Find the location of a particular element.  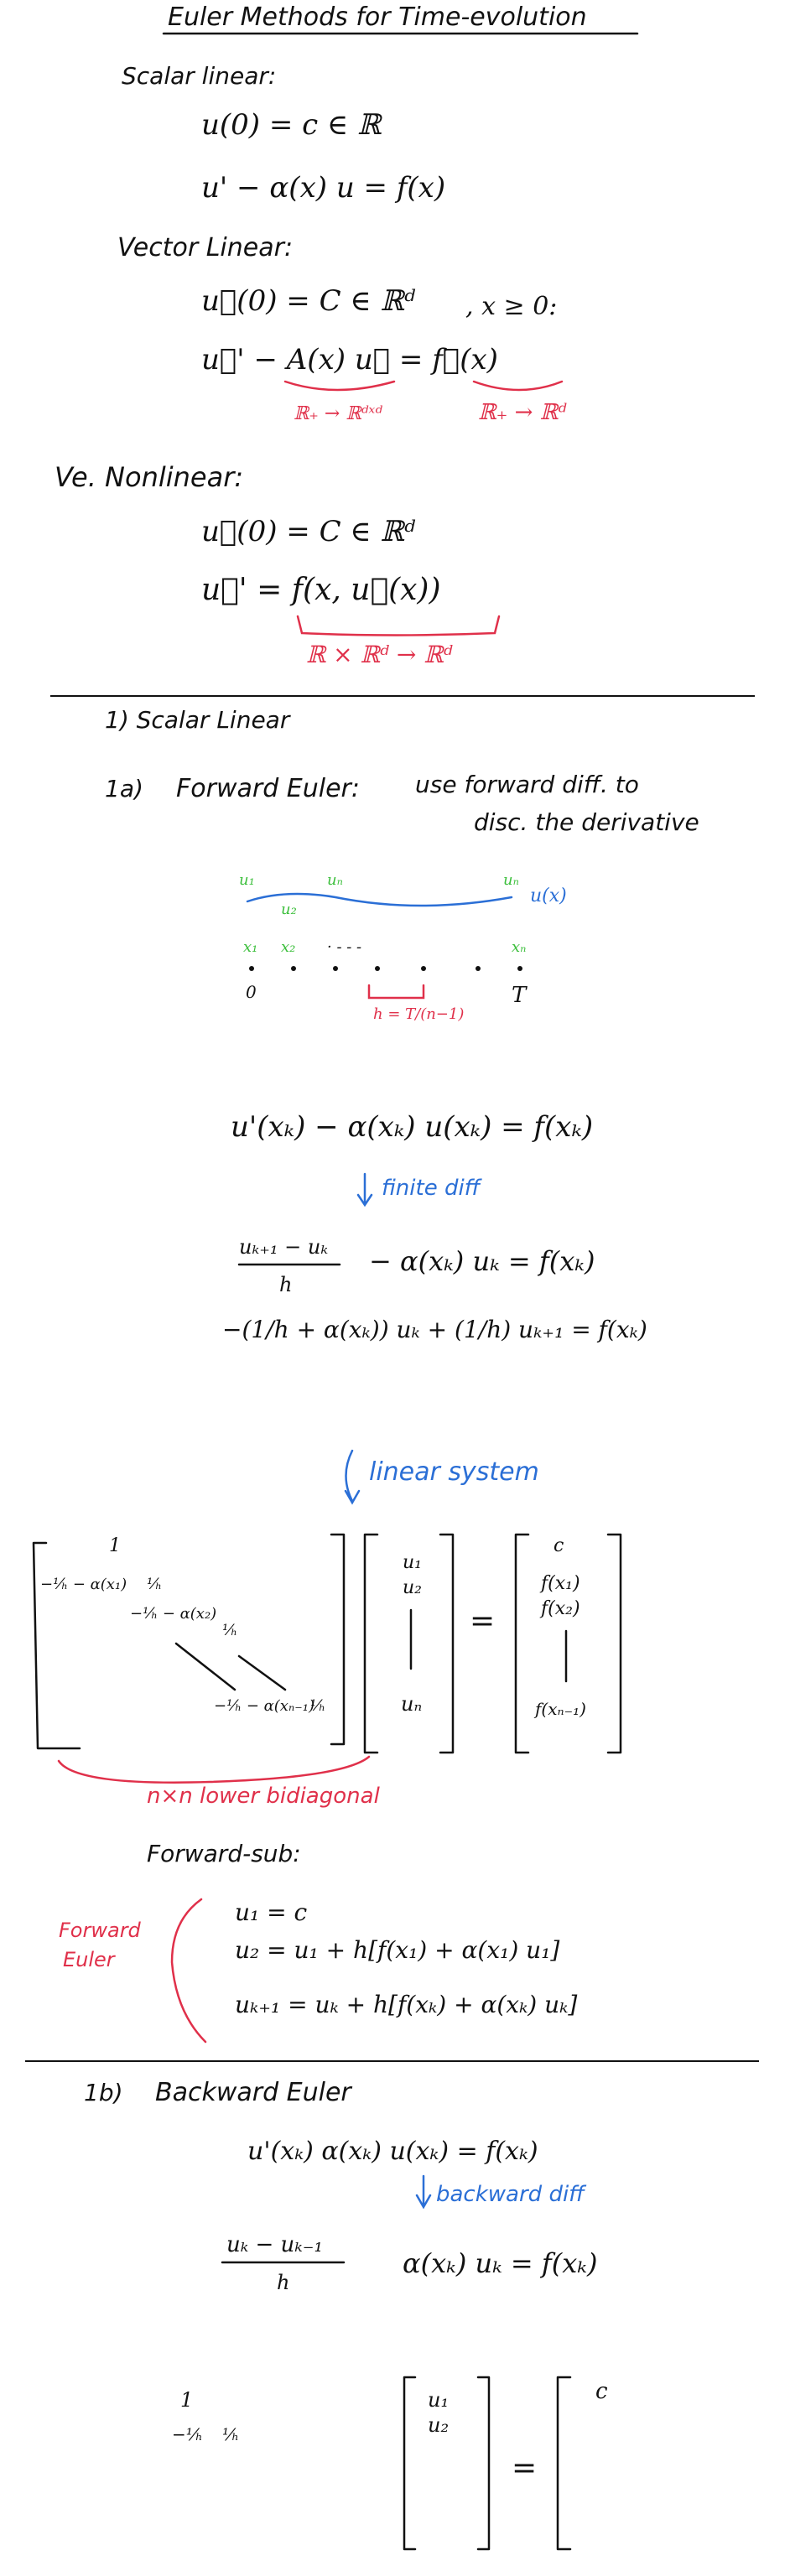

vector-A-note: ℝ₊ → ℝᵈˣᵈ is located at coordinates (338, 413).